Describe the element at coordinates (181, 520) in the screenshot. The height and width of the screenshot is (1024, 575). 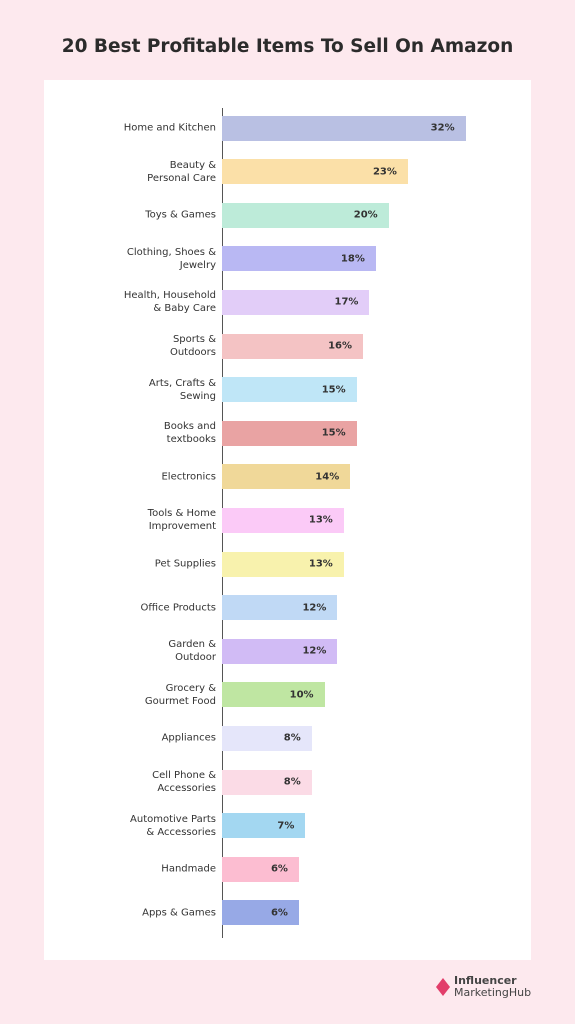
I see `category-label: Tools & Home Improvement` at that location.